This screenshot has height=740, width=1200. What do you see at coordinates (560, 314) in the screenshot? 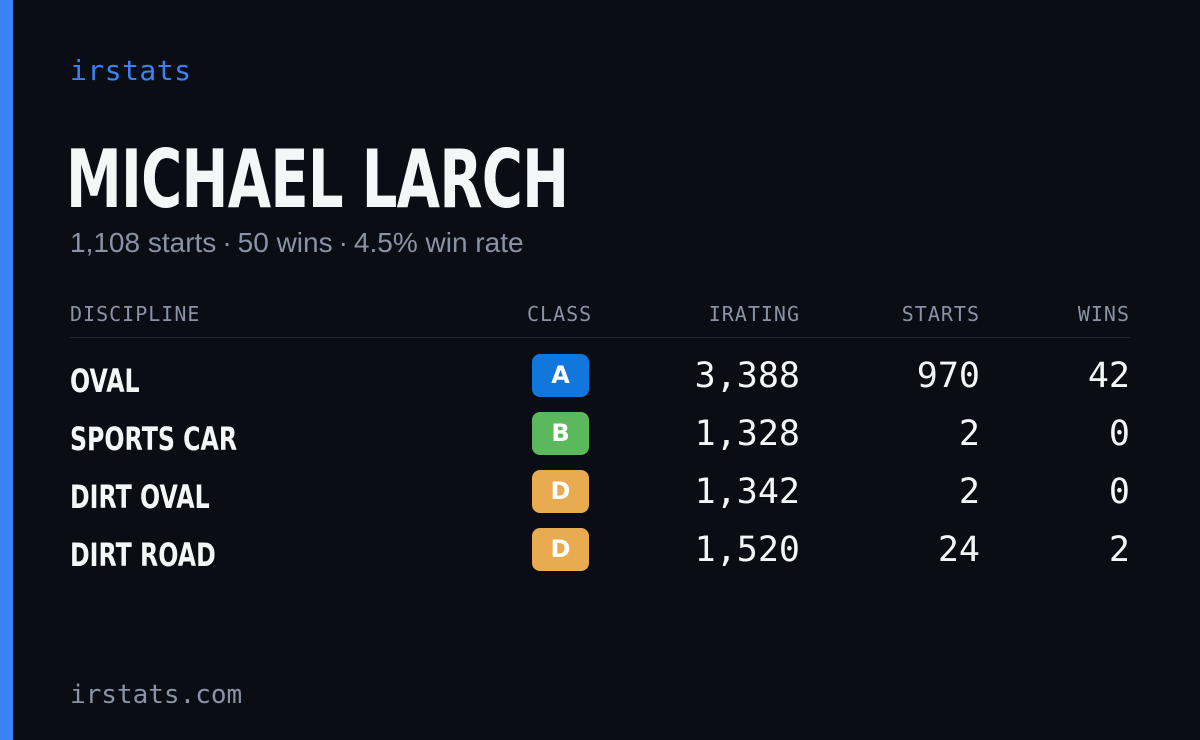
I see `header-class: CLASS` at bounding box center [560, 314].